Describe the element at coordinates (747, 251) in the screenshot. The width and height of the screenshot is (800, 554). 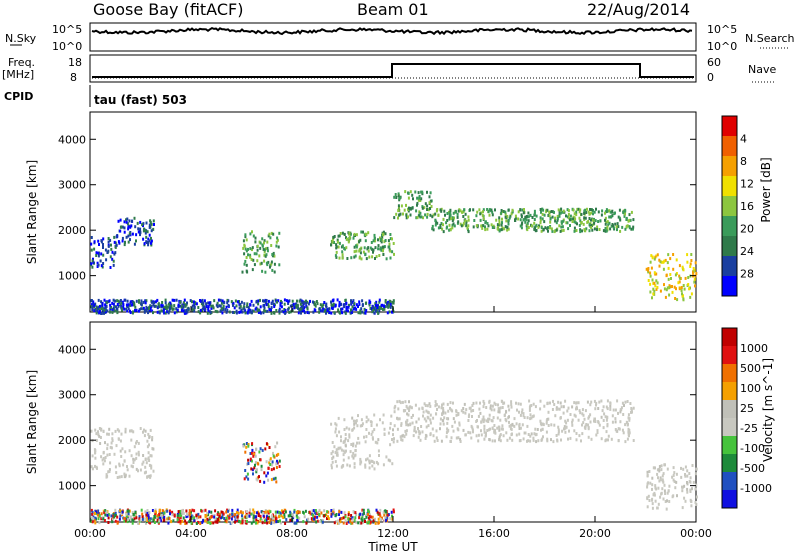
I see `colorbar-tick-label: 24` at that location.